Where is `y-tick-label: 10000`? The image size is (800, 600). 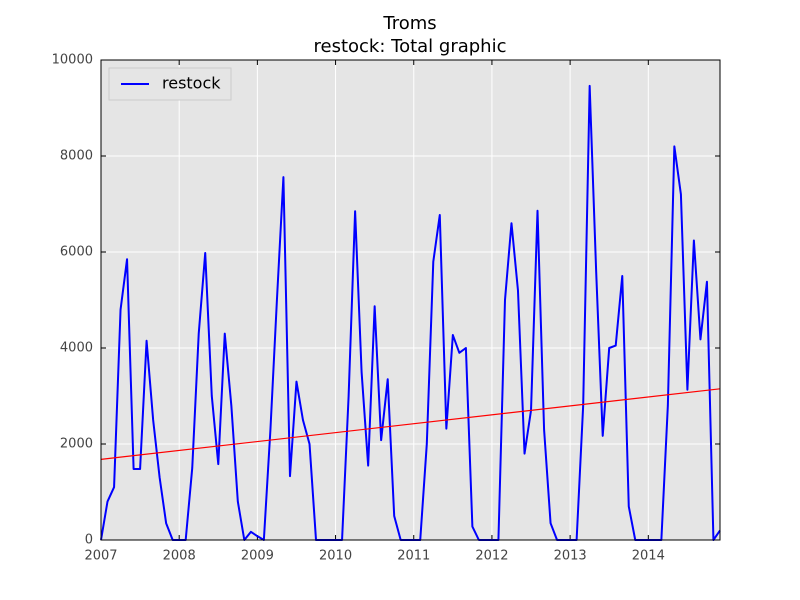 y-tick-label: 10000 is located at coordinates (72, 60).